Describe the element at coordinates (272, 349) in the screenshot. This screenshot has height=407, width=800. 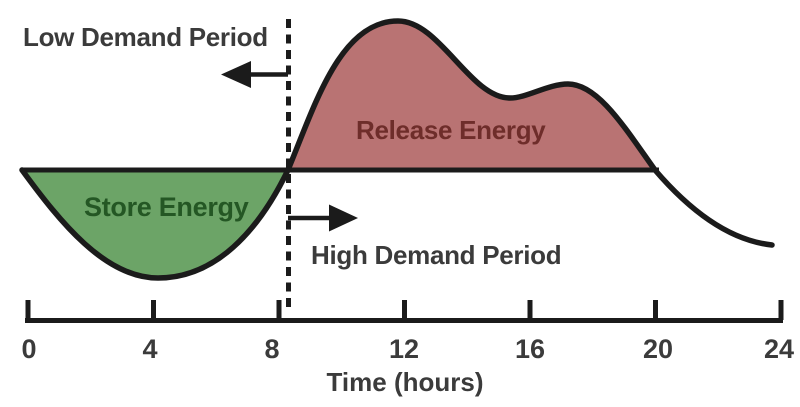
I see `x-tick-label: 8` at that location.